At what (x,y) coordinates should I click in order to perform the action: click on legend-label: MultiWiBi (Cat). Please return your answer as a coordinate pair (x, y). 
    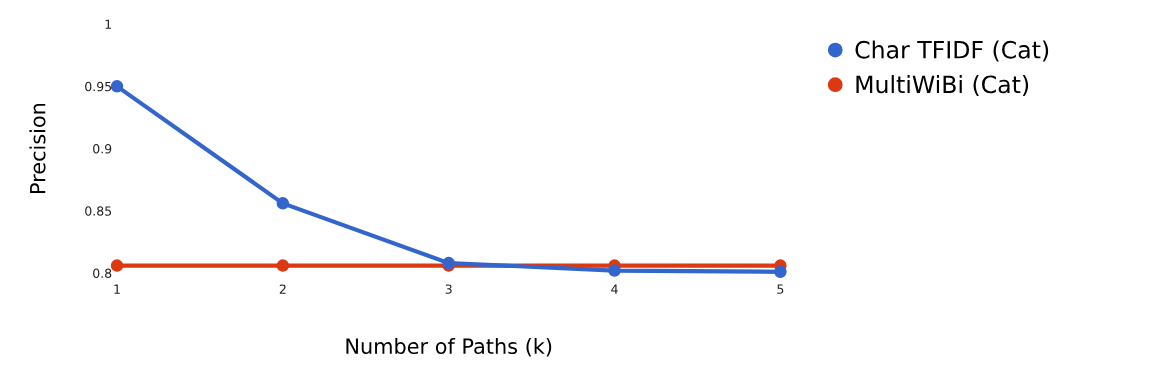
    Looking at the image, I should click on (942, 86).